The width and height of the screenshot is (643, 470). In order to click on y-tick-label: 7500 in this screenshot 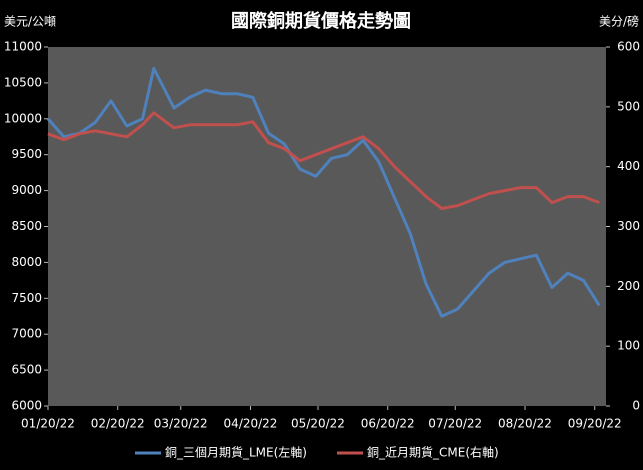, I will do `click(26, 298)`.